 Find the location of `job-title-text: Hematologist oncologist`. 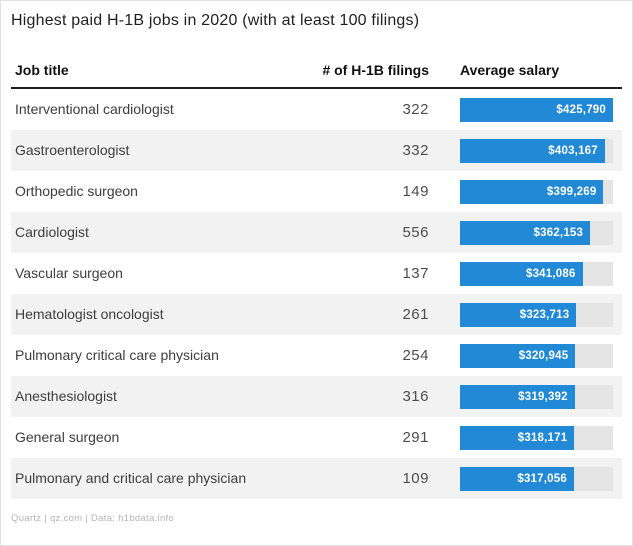

job-title-text: Hematologist oncologist is located at coordinates (89, 313).